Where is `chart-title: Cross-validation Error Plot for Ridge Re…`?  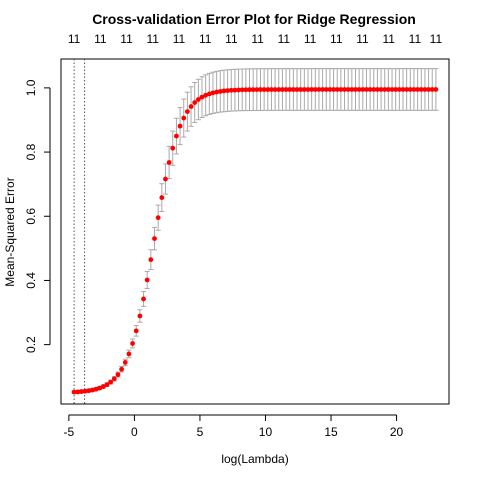
chart-title: Cross-validation Error Plot for Ridge Re… is located at coordinates (254, 19).